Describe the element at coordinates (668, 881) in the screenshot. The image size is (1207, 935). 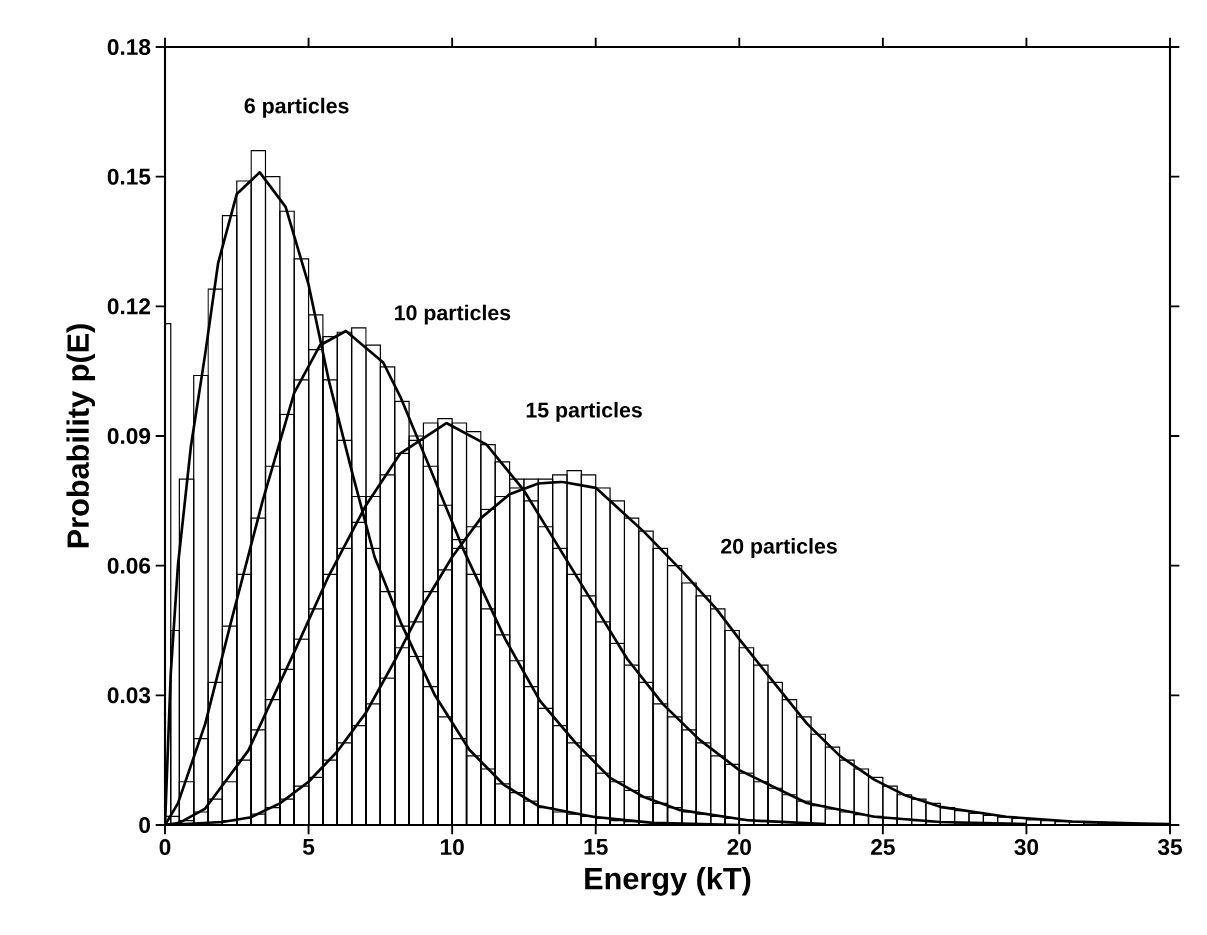
I see `x-axis-title: Energy (kT)` at that location.